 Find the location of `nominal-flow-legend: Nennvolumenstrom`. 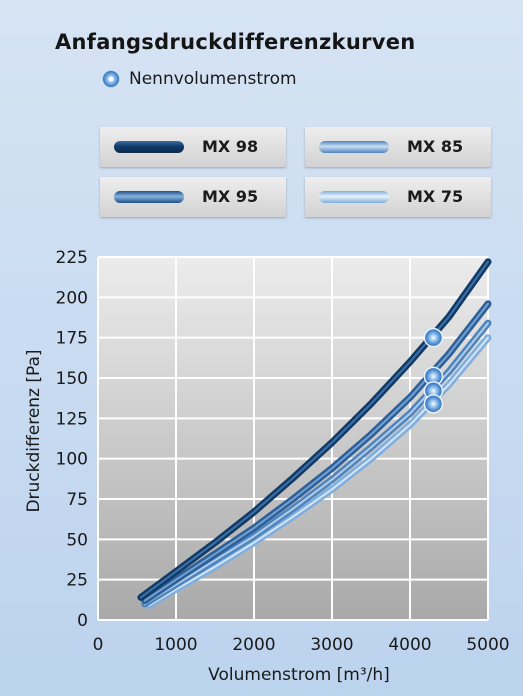

nominal-flow-legend: Nennvolumenstrom is located at coordinates (200, 79).